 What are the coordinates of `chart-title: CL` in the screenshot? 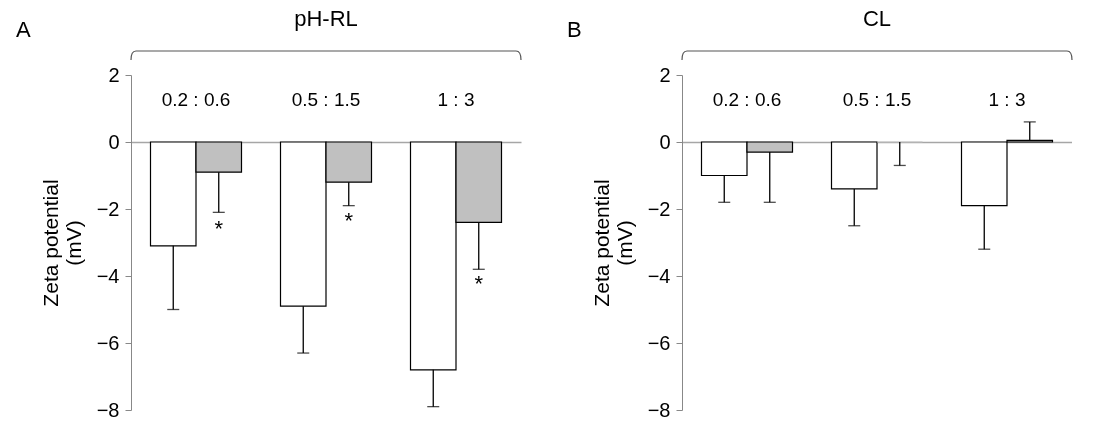 It's located at (877, 18).